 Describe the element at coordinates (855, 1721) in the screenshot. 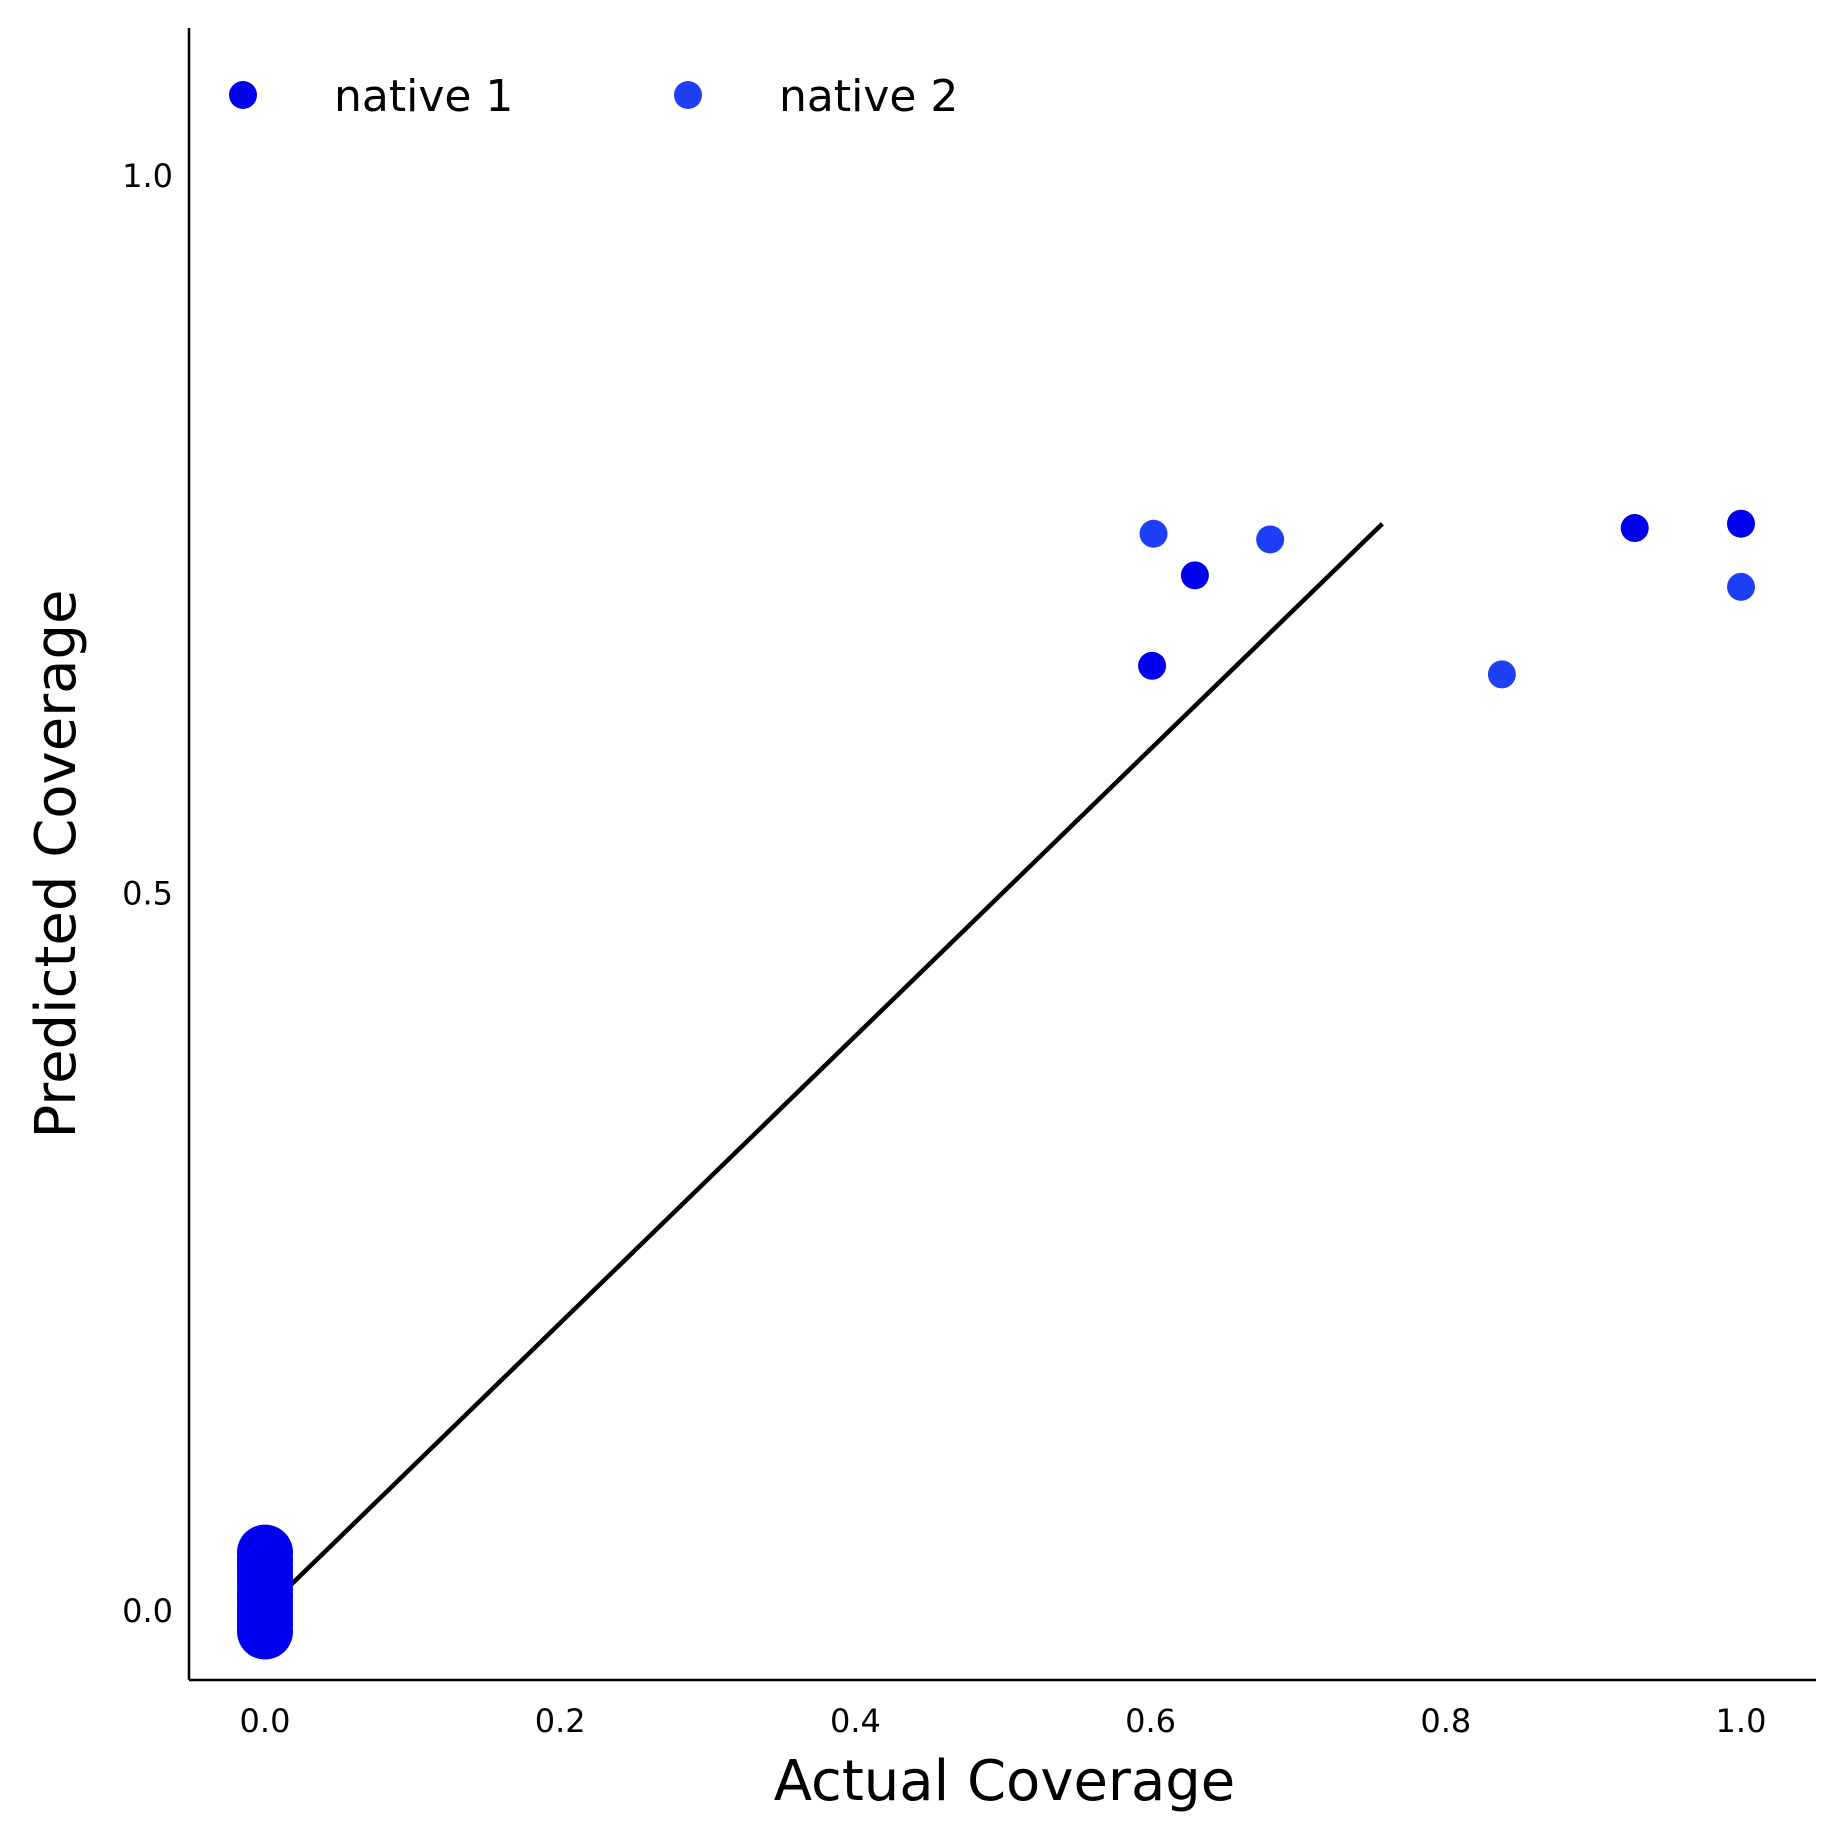

I see `x-tick-label: 0.4` at that location.